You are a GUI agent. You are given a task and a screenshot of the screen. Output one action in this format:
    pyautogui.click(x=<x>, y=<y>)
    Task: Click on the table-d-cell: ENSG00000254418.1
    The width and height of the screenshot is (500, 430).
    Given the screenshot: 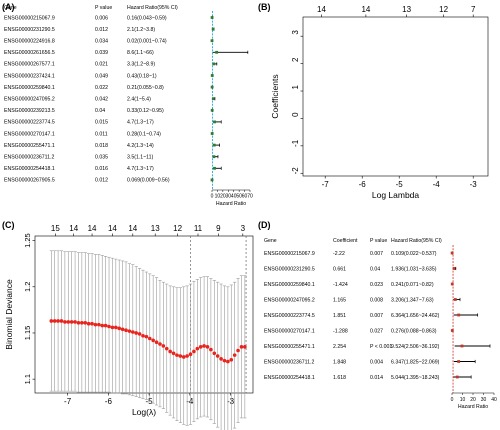 What is the action you would take?
    pyautogui.click(x=289, y=378)
    